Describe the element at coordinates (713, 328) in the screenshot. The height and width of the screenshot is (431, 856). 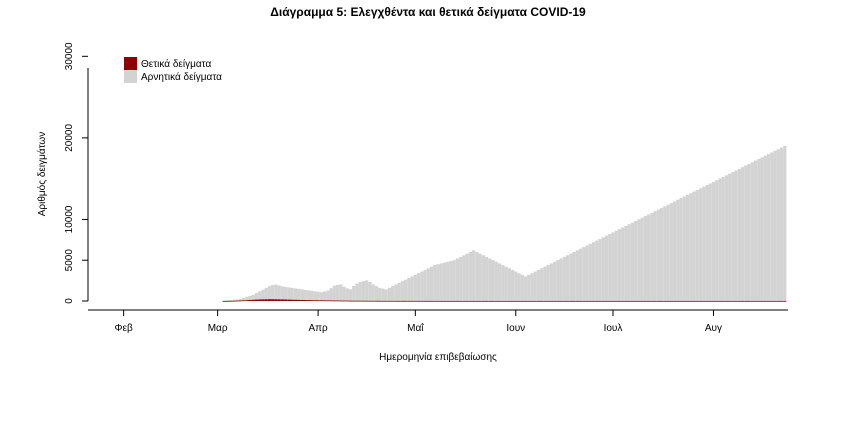
I see `x-tick-label: Αυγ` at that location.